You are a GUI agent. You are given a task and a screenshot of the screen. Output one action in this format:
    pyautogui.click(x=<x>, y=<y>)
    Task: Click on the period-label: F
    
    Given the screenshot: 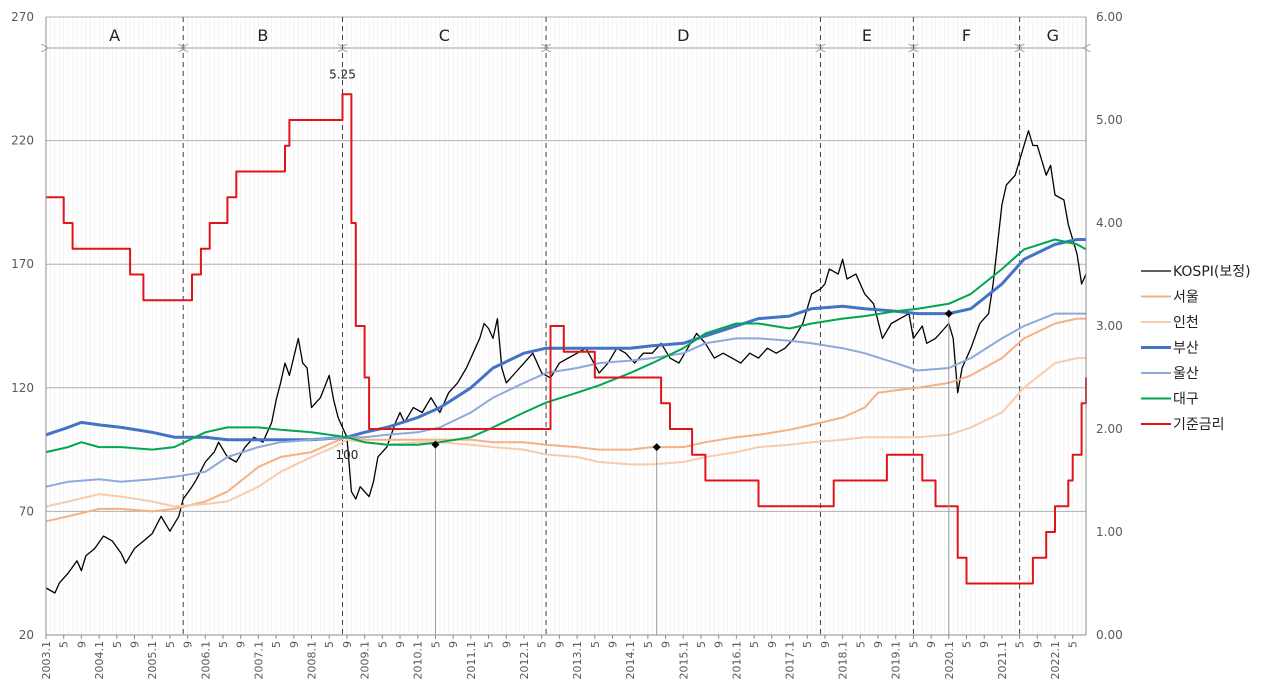 What is the action you would take?
    pyautogui.click(x=966, y=35)
    